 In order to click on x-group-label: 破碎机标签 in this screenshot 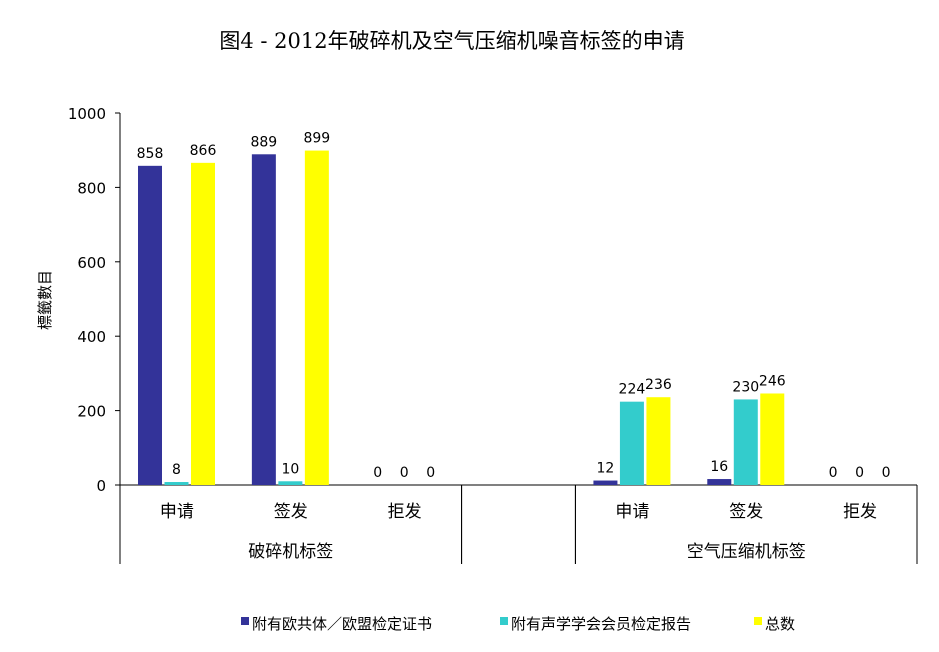, I will do `click(290, 552)`.